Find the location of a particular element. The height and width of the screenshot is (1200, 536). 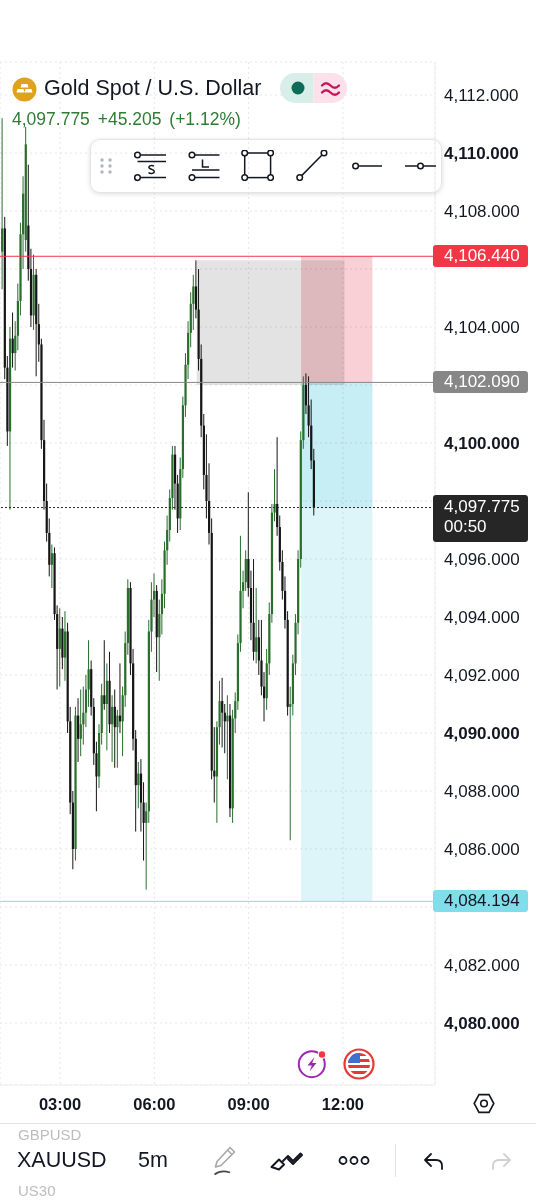

y-tick-label: 4,094.000 is located at coordinates (482, 617).